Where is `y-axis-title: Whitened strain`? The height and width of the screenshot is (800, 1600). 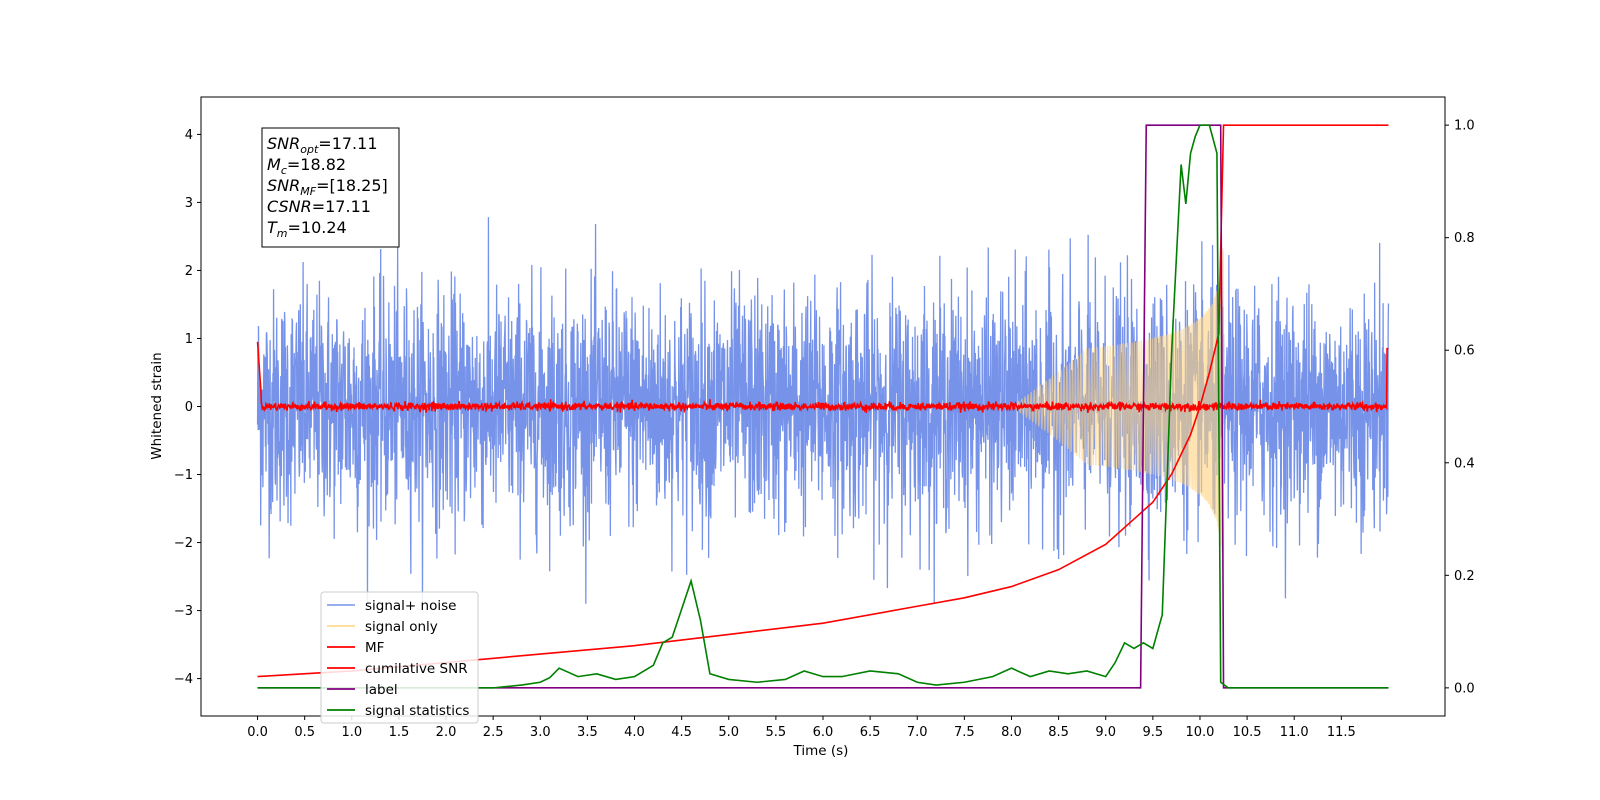 y-axis-title: Whitened strain is located at coordinates (157, 405).